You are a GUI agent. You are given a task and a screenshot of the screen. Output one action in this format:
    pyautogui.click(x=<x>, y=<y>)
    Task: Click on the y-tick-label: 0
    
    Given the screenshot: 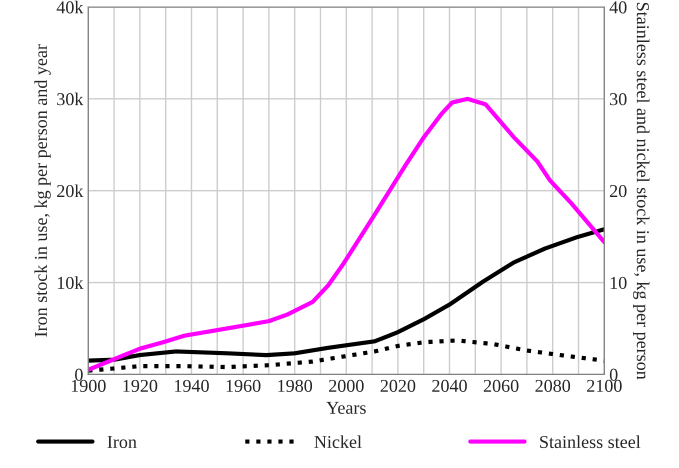 What is the action you would take?
    pyautogui.click(x=79, y=374)
    